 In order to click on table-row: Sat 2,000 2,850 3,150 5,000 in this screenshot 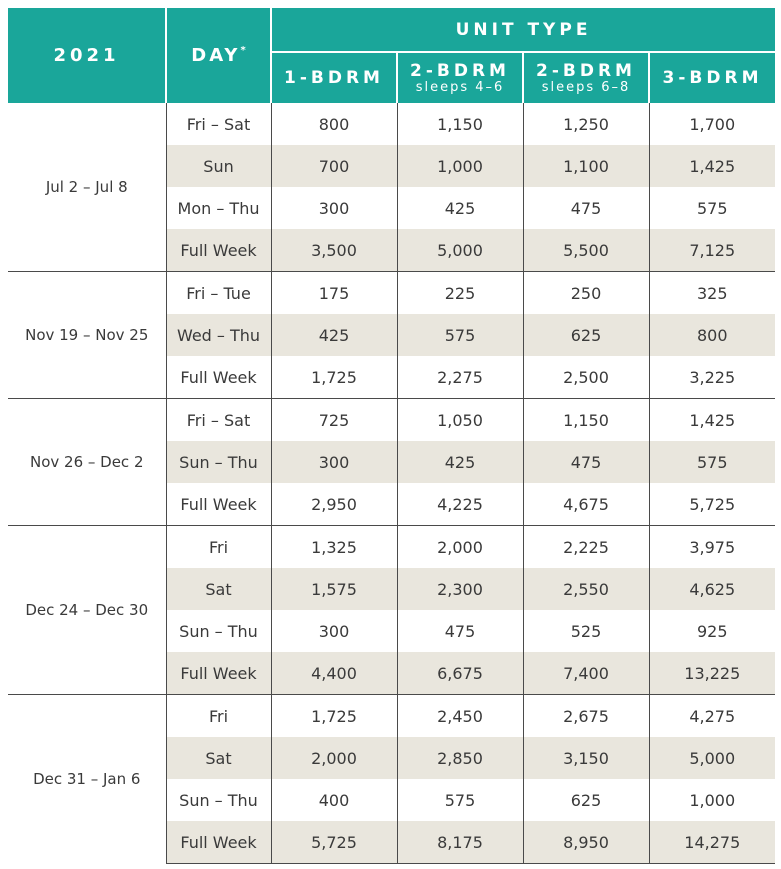, I will do `click(392, 758)`.